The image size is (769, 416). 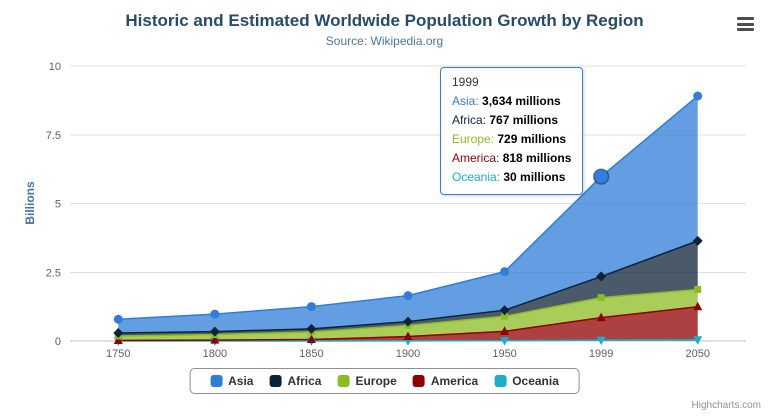 I want to click on legend-item-america: America, so click(x=445, y=381).